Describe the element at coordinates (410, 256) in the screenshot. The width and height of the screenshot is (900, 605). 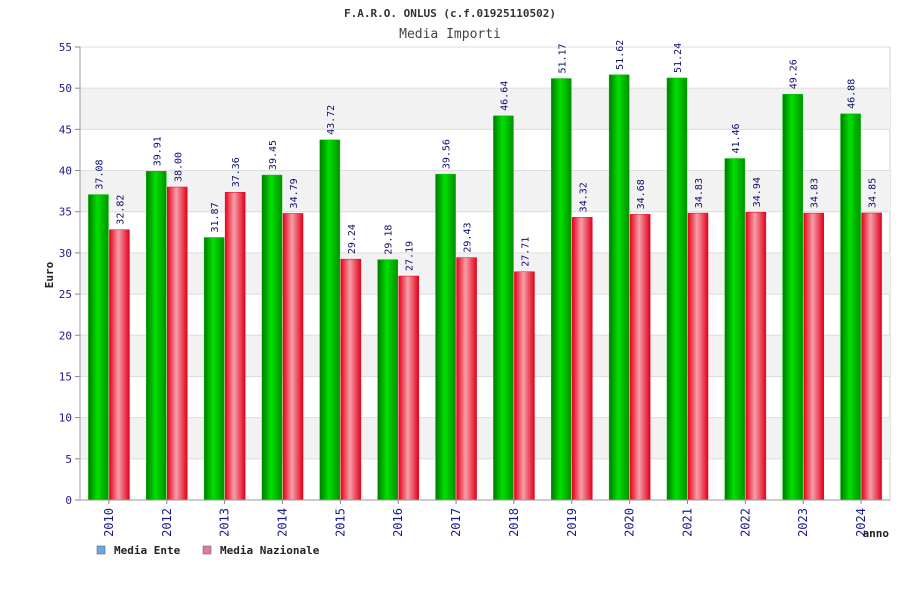
I see `data-label-media-nazionale-2016: 27.19` at that location.